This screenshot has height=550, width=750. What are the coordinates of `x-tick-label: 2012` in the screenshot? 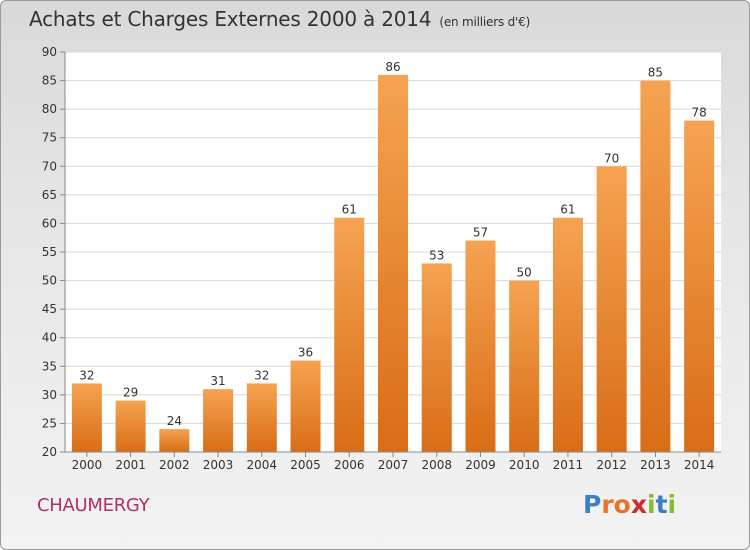 It's located at (611, 465).